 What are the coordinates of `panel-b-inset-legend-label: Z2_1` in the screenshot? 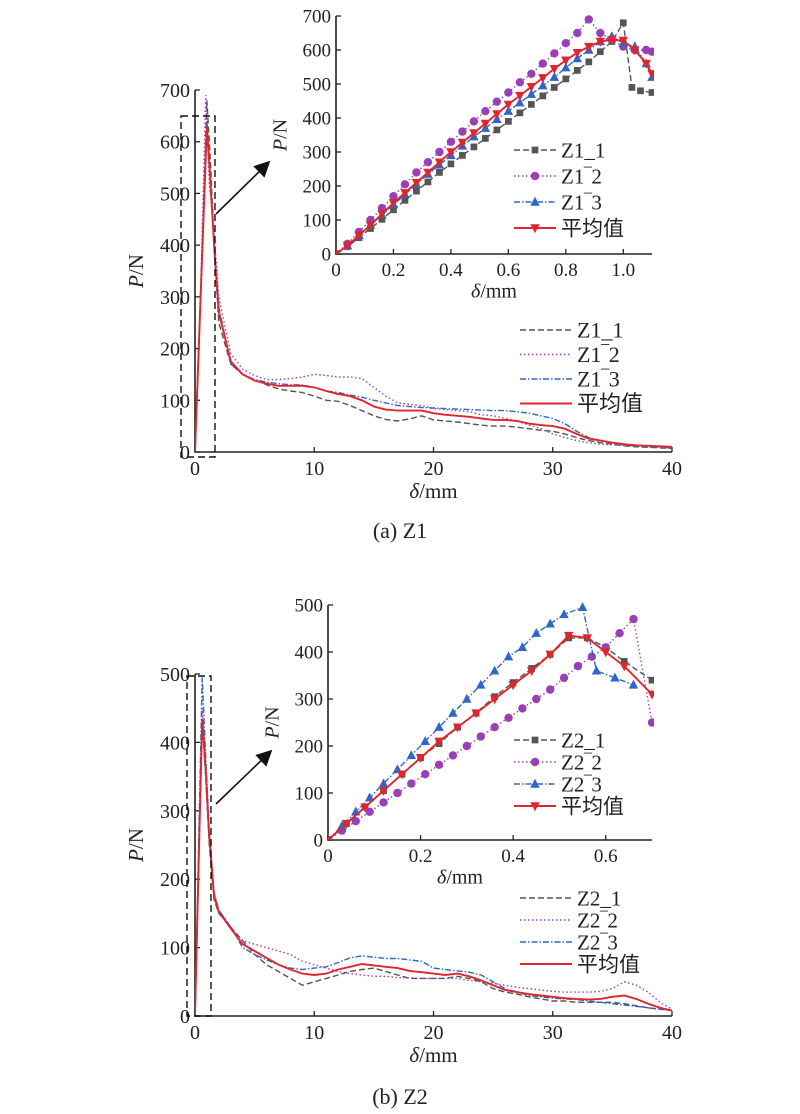 It's located at (583, 740).